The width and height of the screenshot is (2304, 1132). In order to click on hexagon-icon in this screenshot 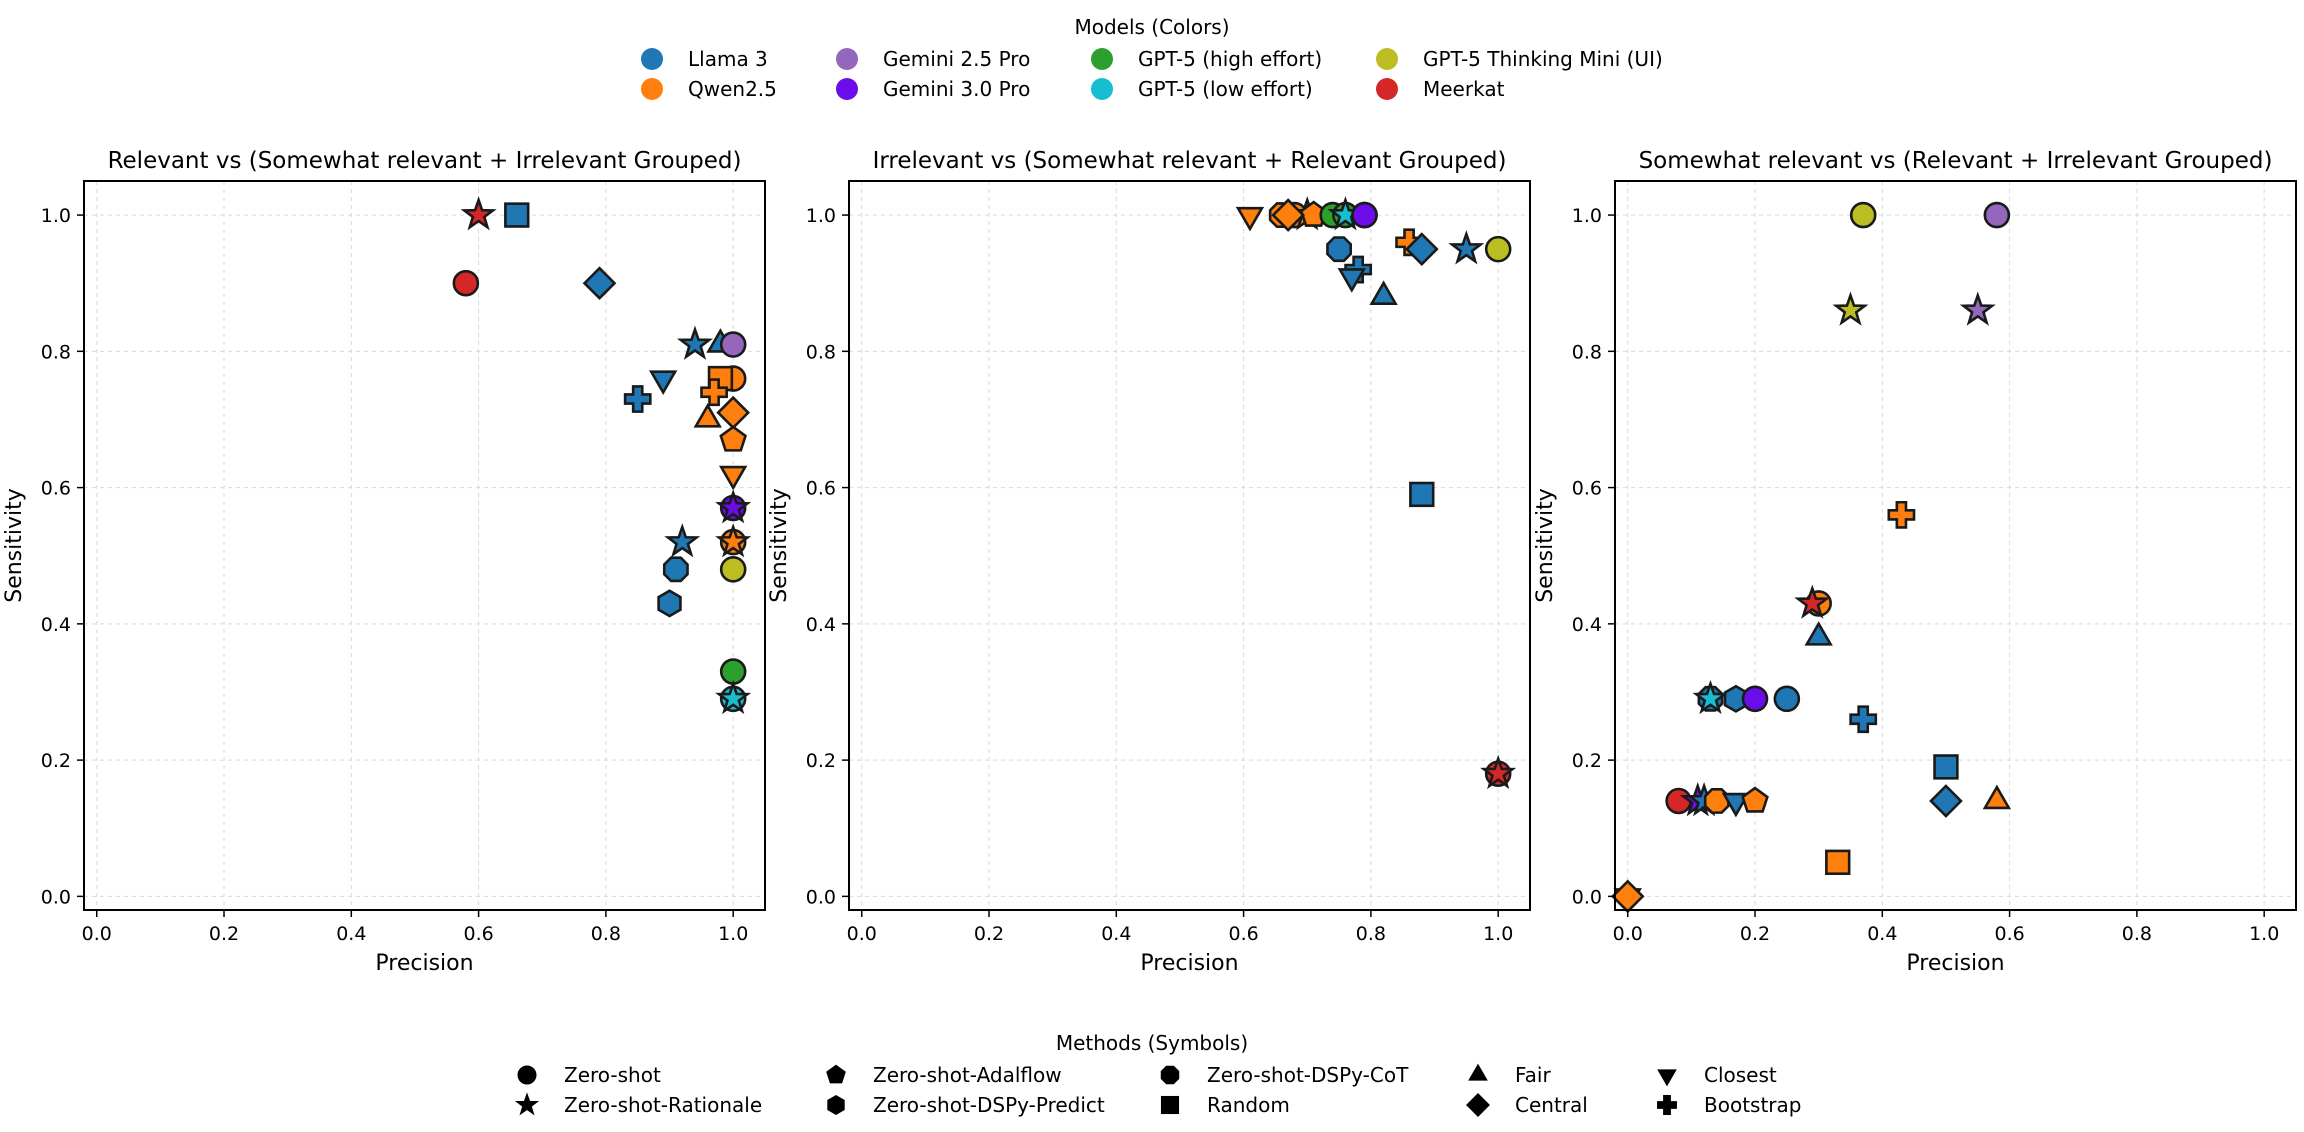, I will do `click(836, 1105)`.